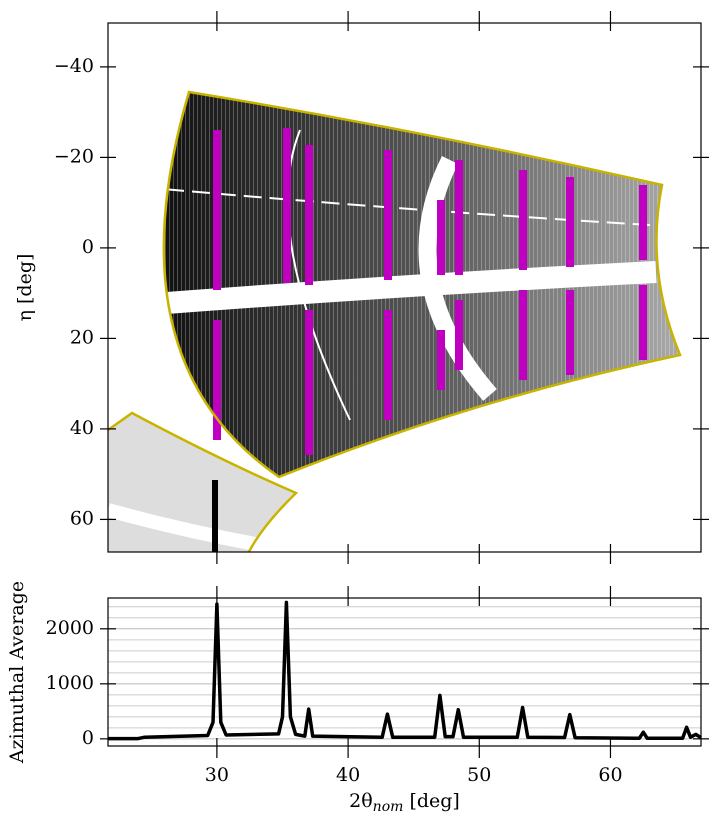 Image resolution: width=726 pixels, height=826 pixels. Describe the element at coordinates (74, 66) in the screenshot. I see `y-tick-label: −40` at that location.